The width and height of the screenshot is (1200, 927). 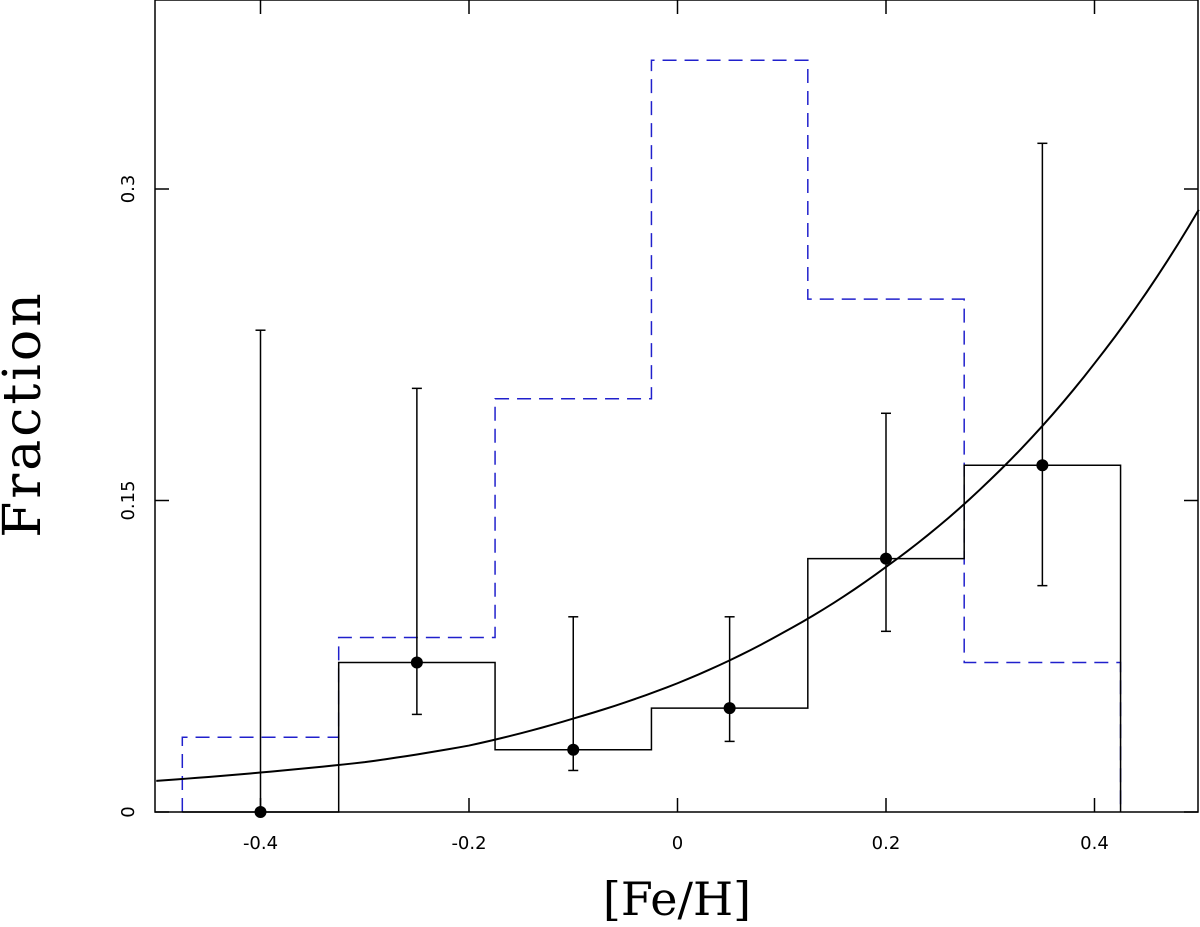 What do you see at coordinates (128, 500) in the screenshot?
I see `y-tick-label: 0.15` at bounding box center [128, 500].